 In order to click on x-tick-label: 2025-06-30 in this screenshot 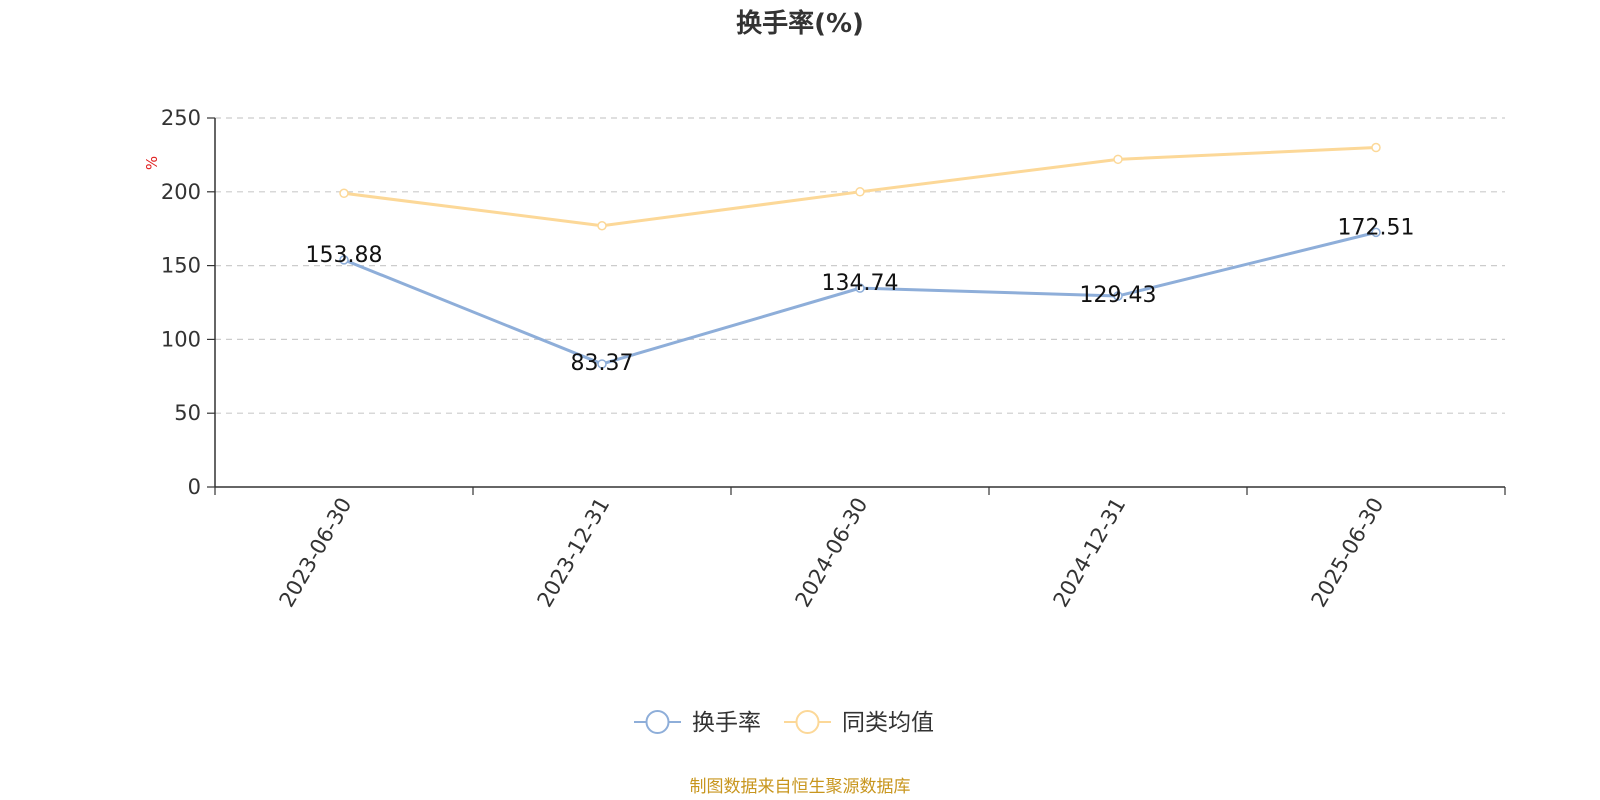, I will do `click(1348, 553)`.